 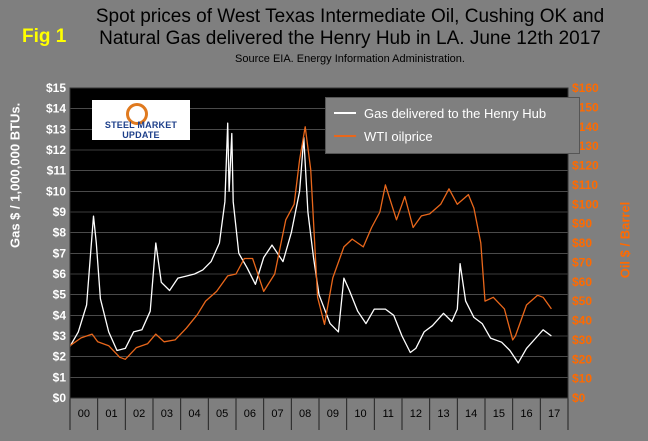 What do you see at coordinates (141, 130) in the screenshot?
I see `logo-text: STEEL MARKET UPDATE` at bounding box center [141, 130].